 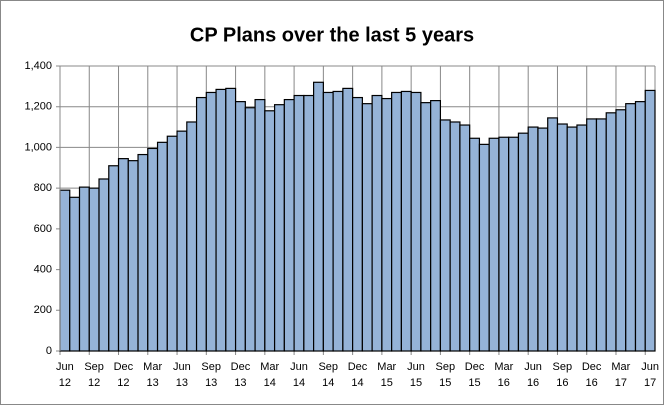 I want to click on y-tick-label: 1,000, so click(x=38, y=147).